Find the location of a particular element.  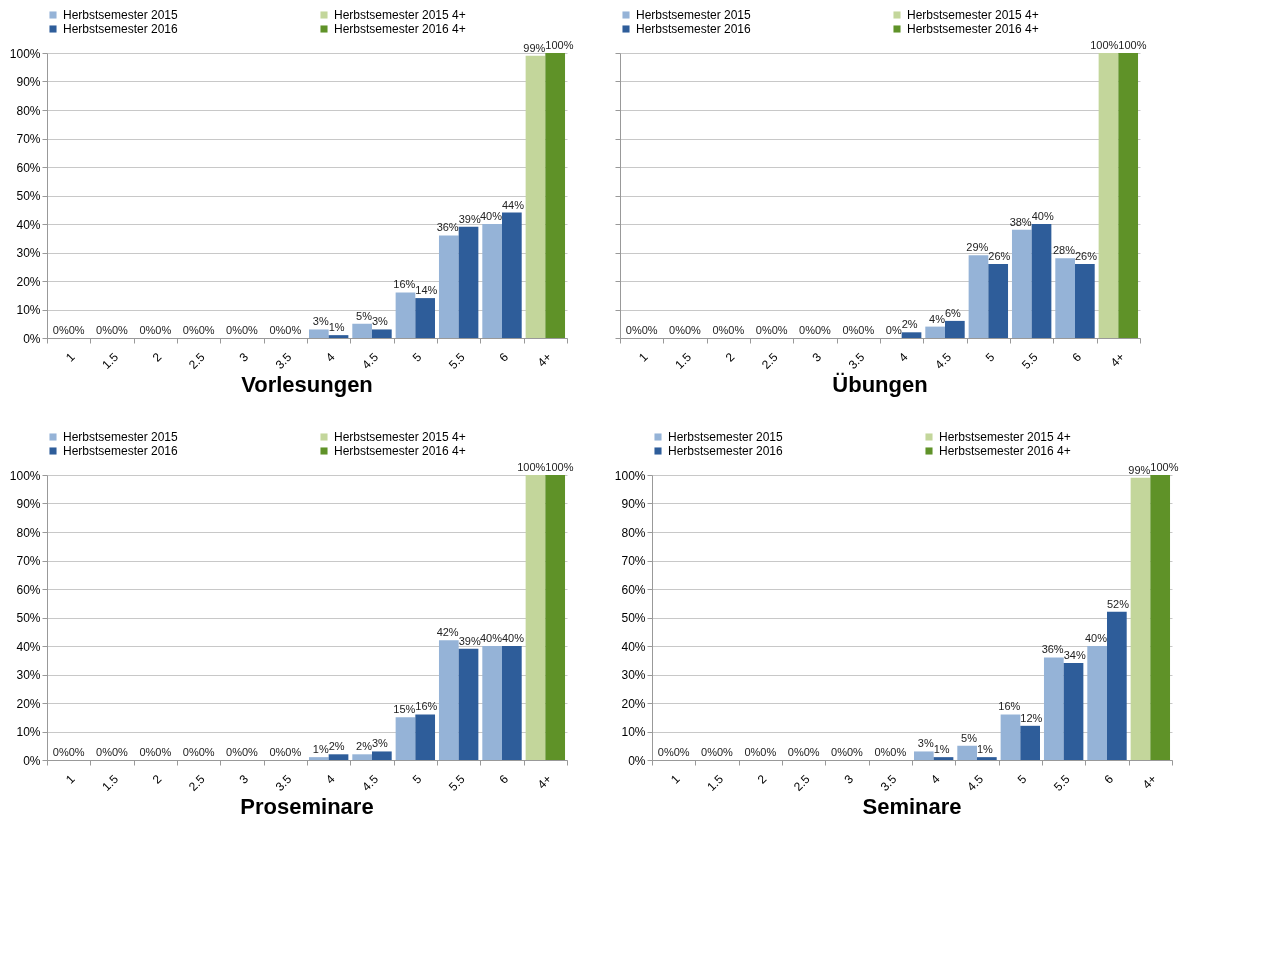

data-label: 29% is located at coordinates (977, 247).